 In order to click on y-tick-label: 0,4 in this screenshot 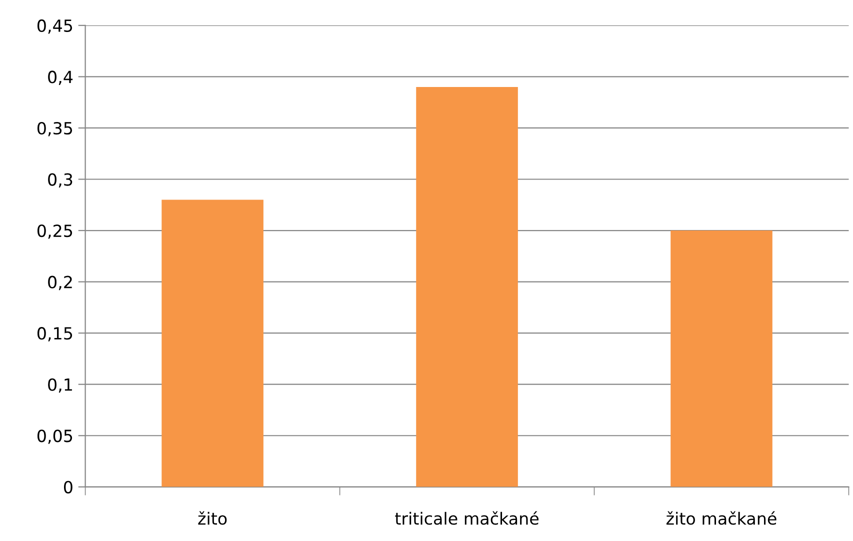, I will do `click(60, 77)`.